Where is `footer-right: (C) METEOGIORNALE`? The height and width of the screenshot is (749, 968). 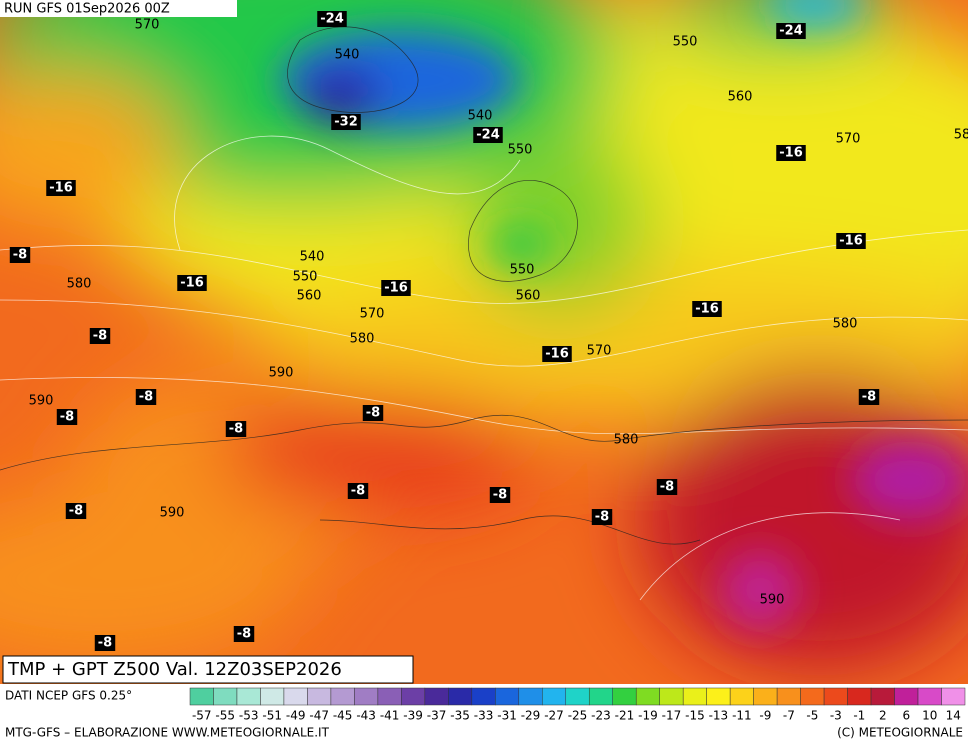
footer-right: (C) METEOGIORNALE is located at coordinates (900, 733).